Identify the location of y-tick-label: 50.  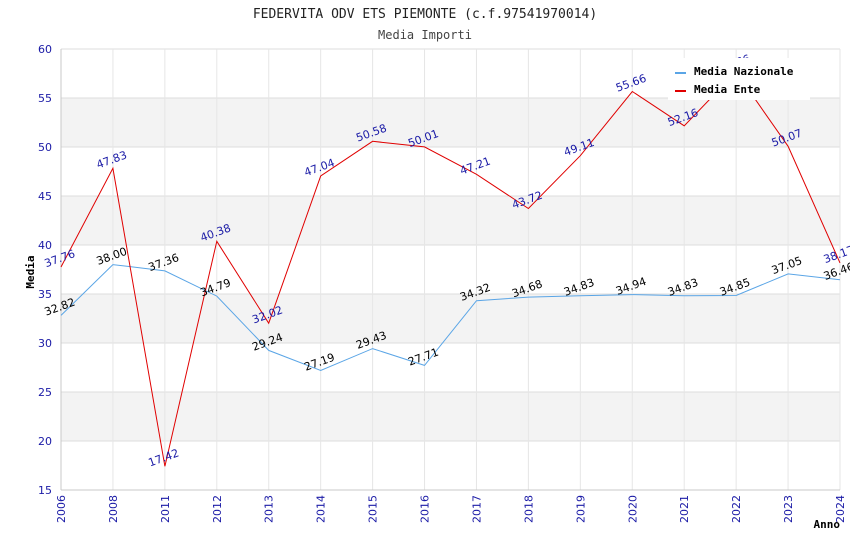
(45, 147).